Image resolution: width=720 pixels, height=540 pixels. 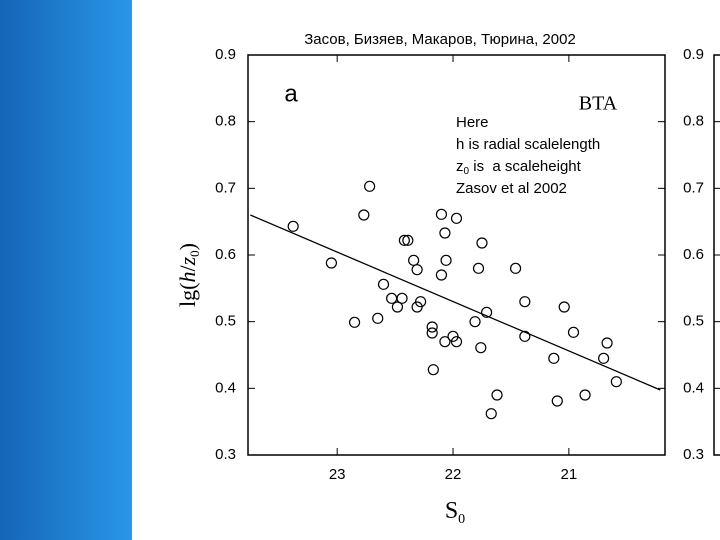 What do you see at coordinates (511, 188) in the screenshot?
I see `note-line: Zasov et al 2002` at bounding box center [511, 188].